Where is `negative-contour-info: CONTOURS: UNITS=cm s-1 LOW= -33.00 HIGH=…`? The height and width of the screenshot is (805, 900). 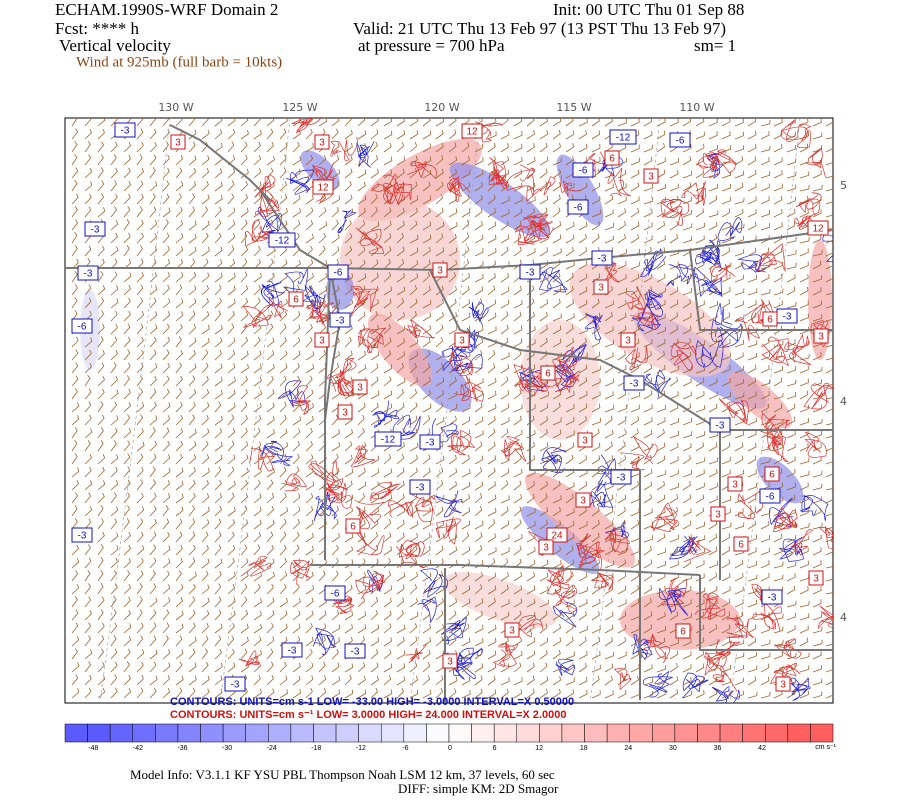 negative-contour-info: CONTOURS: UNITS=cm s-1 LOW= -33.00 HIGH=… is located at coordinates (372, 702).